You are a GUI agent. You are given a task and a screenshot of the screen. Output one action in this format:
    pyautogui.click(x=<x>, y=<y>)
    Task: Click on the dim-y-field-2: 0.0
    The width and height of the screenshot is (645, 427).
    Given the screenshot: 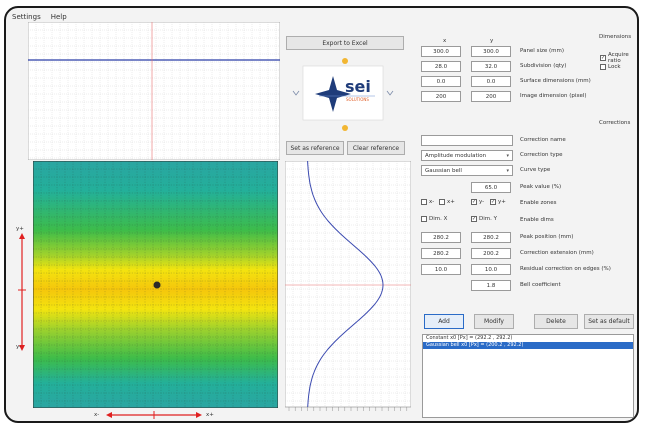 What is the action you would take?
    pyautogui.click(x=491, y=81)
    